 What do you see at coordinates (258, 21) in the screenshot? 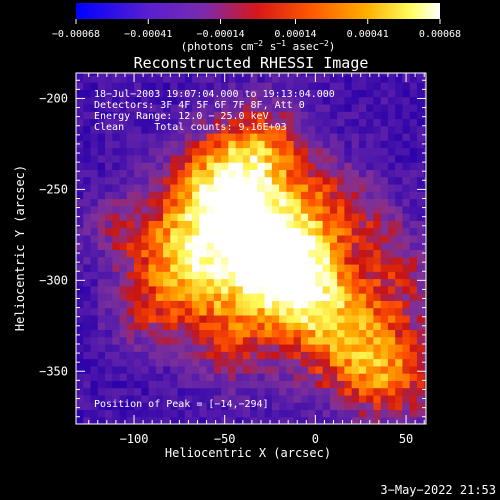
I see `colorbar-ticks` at bounding box center [258, 21].